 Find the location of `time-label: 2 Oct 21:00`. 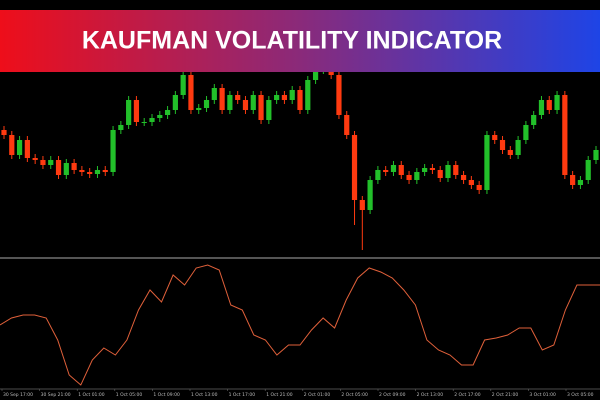

time-label: 2 Oct 21:00 is located at coordinates (505, 395).